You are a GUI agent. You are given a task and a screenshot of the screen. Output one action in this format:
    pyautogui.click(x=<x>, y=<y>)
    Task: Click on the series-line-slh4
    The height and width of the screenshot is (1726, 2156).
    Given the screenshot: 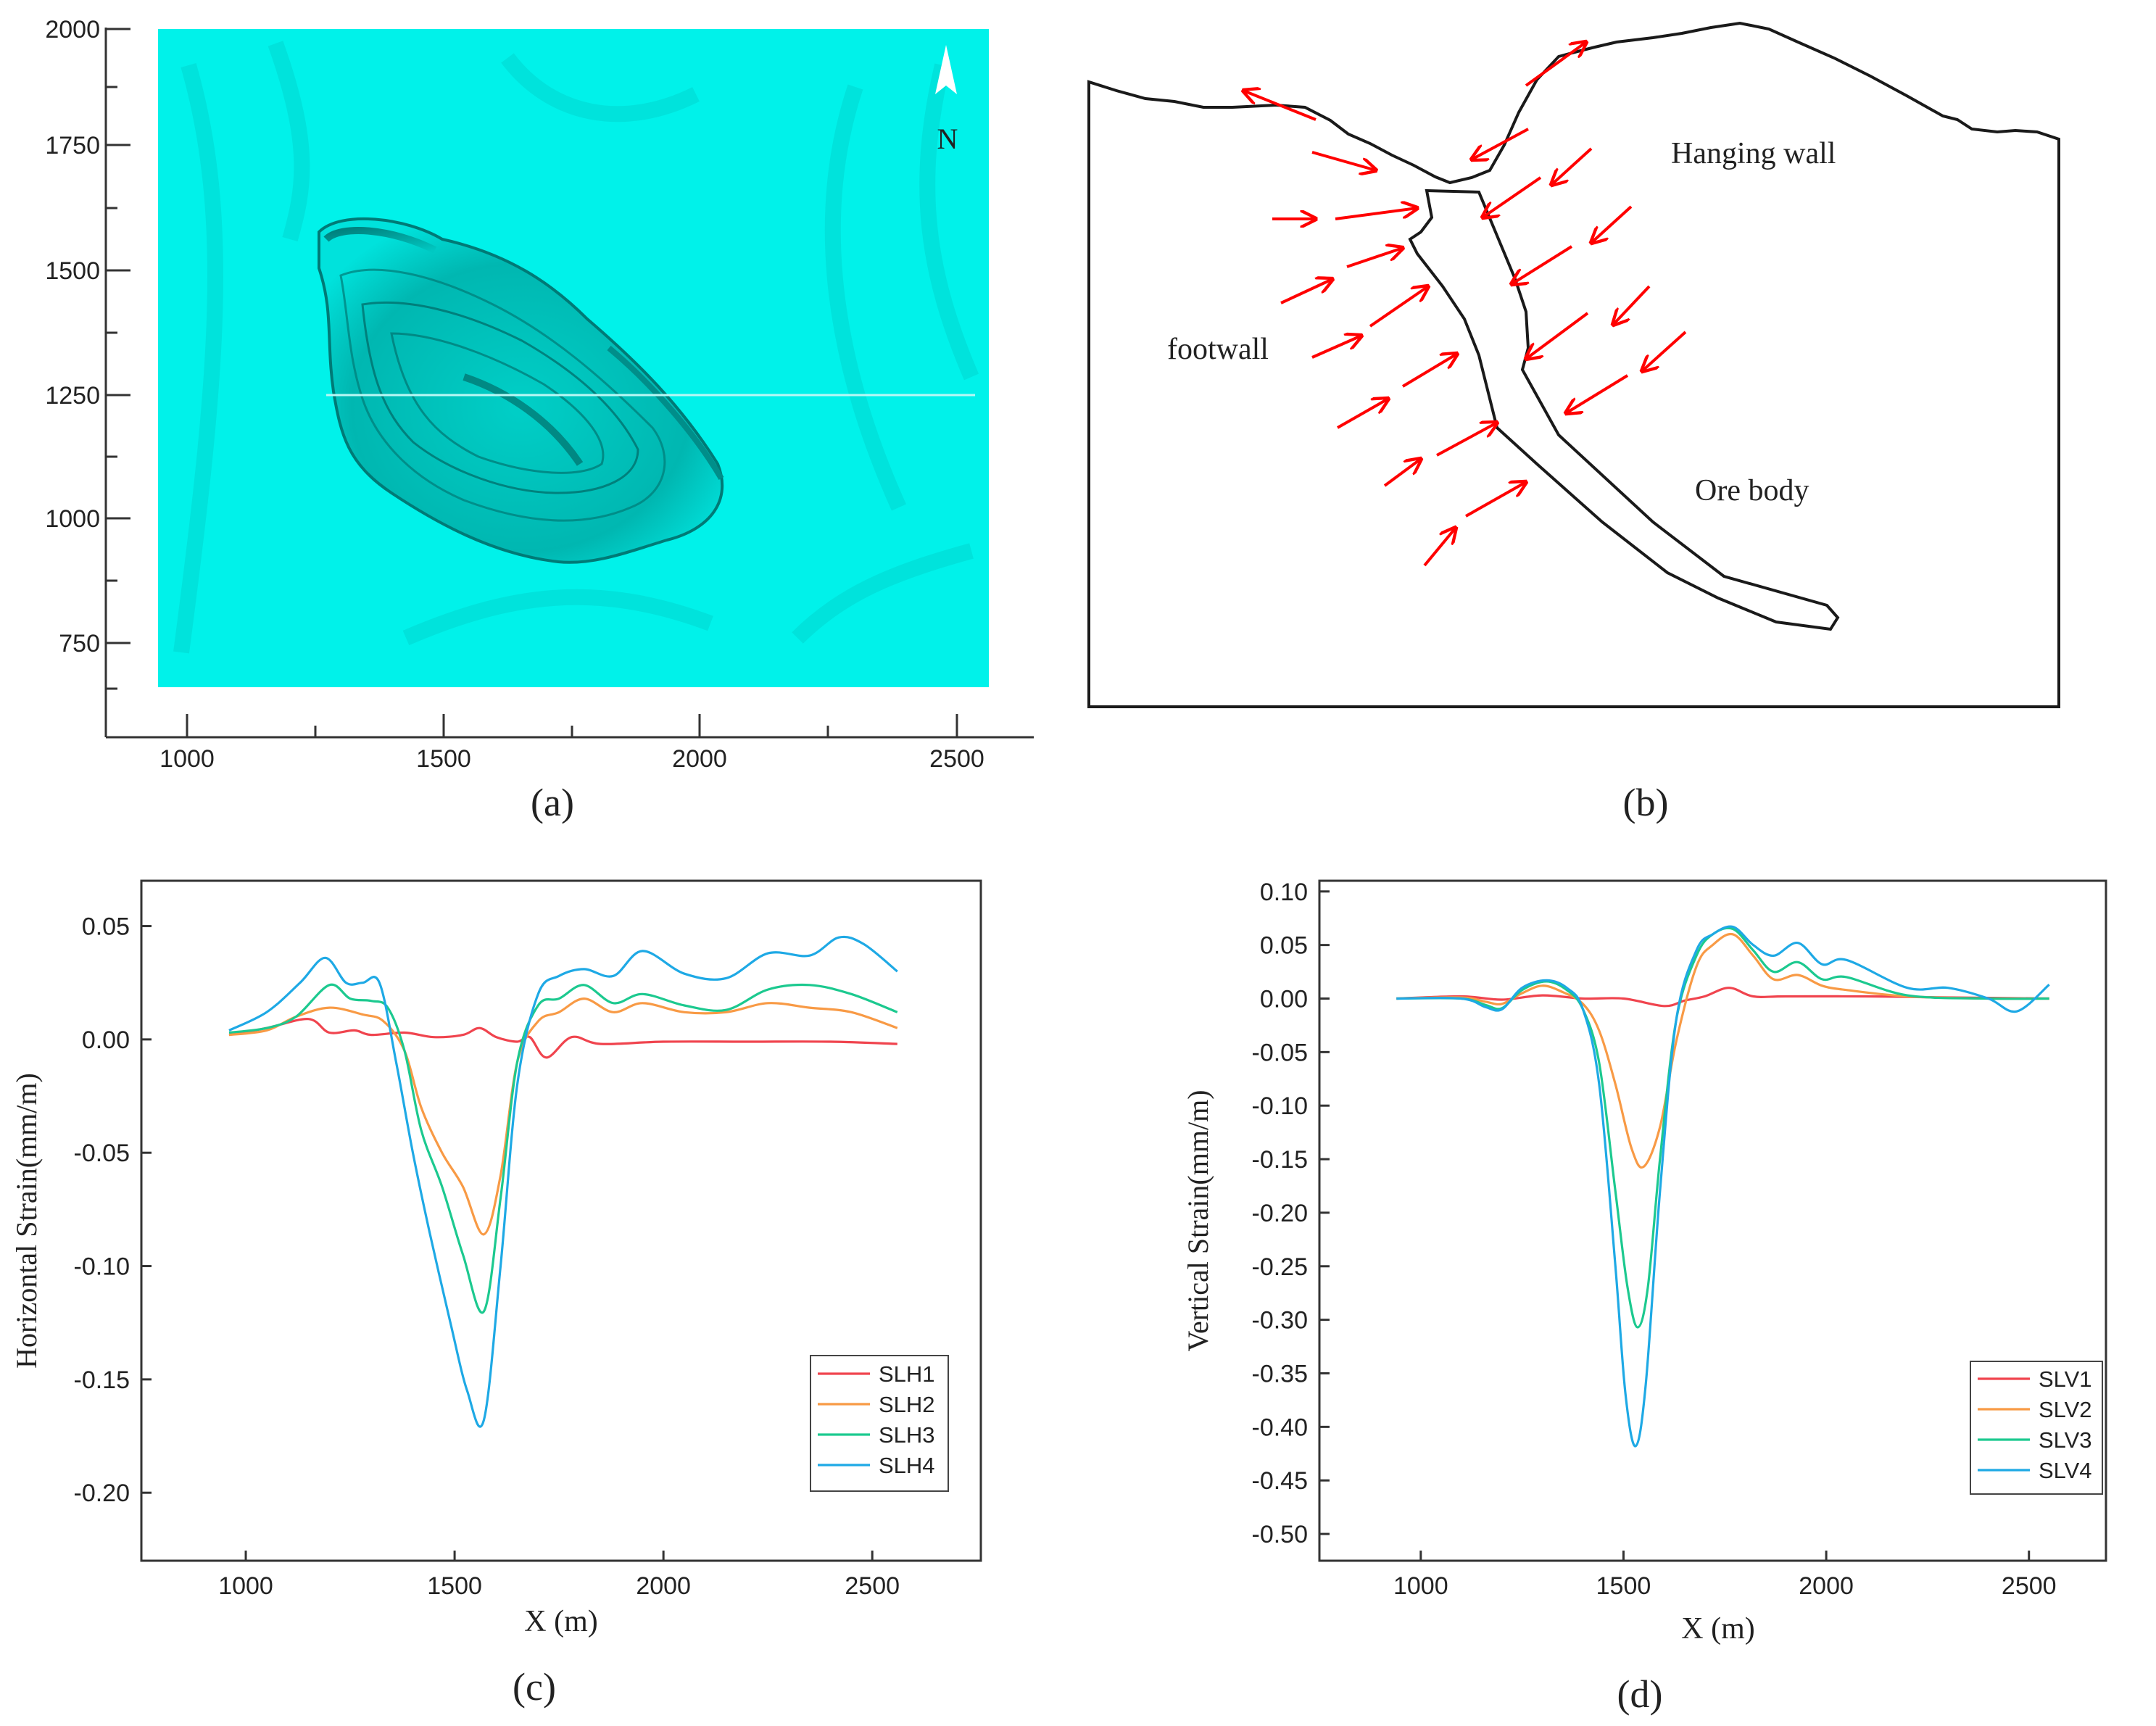 What is the action you would take?
    pyautogui.click(x=563, y=1181)
    